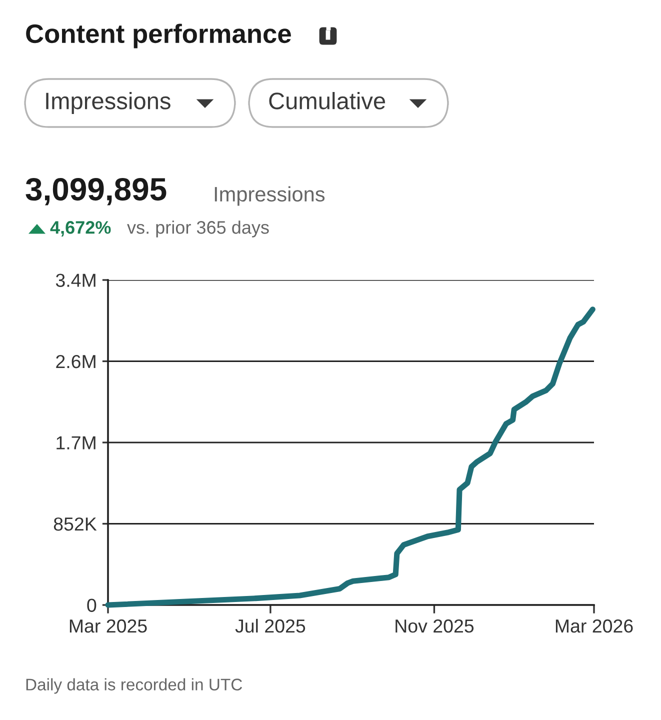  Describe the element at coordinates (594, 626) in the screenshot. I see `x-tick-label: Mar 2026` at that location.